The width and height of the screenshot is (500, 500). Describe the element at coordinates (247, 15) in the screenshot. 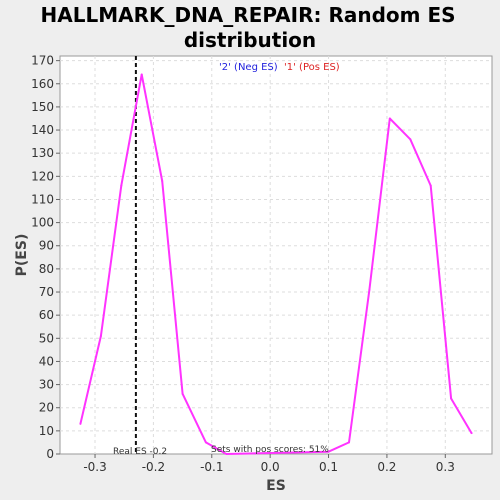

I see `chart-title-line1: HALLMARK_DNA_REPAIR: Random ES` at that location.